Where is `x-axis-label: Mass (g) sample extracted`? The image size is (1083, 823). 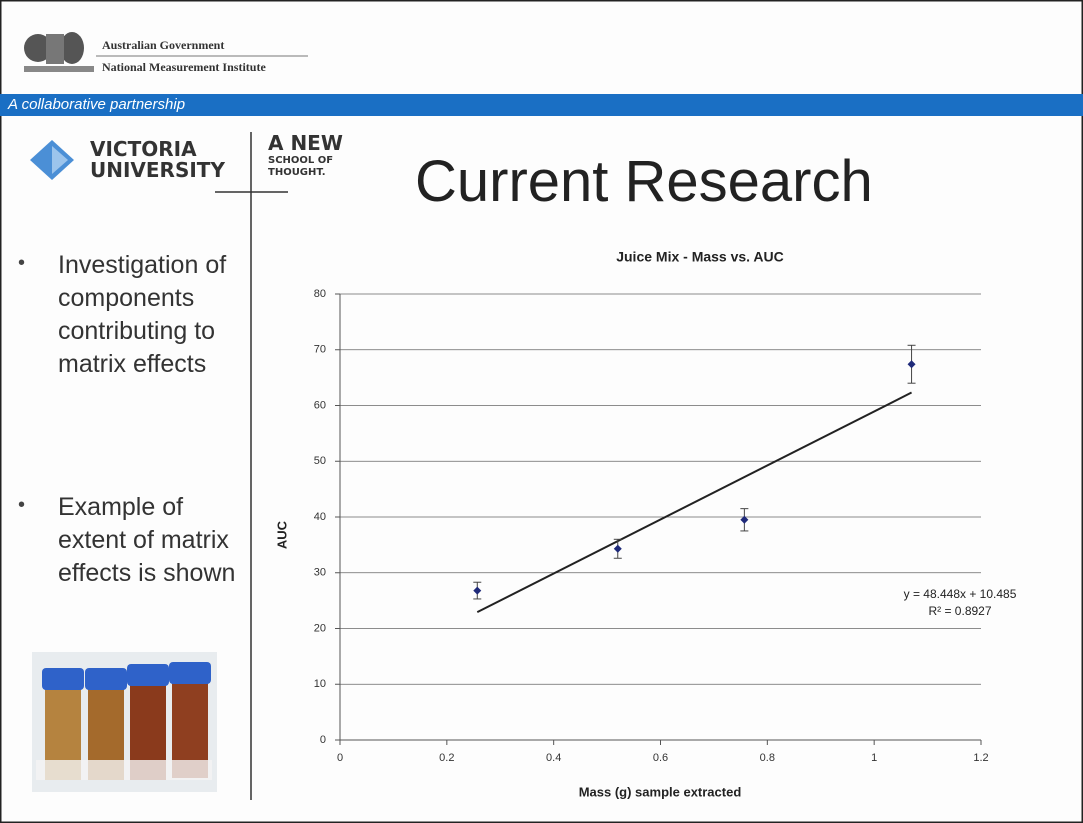
x-axis-label: Mass (g) sample extracted is located at coordinates (660, 791).